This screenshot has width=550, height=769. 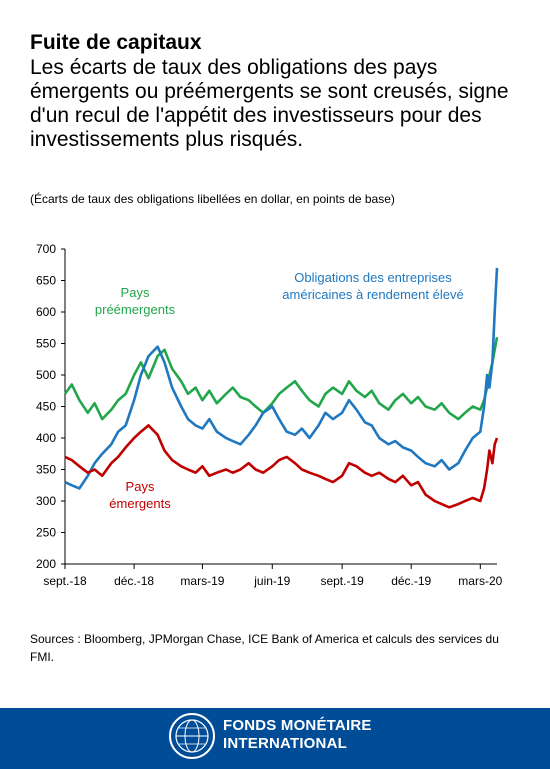 I want to click on imf-footer-banner: FONDS MONÉTAIRE INTERNATIONAL, so click(x=275, y=738).